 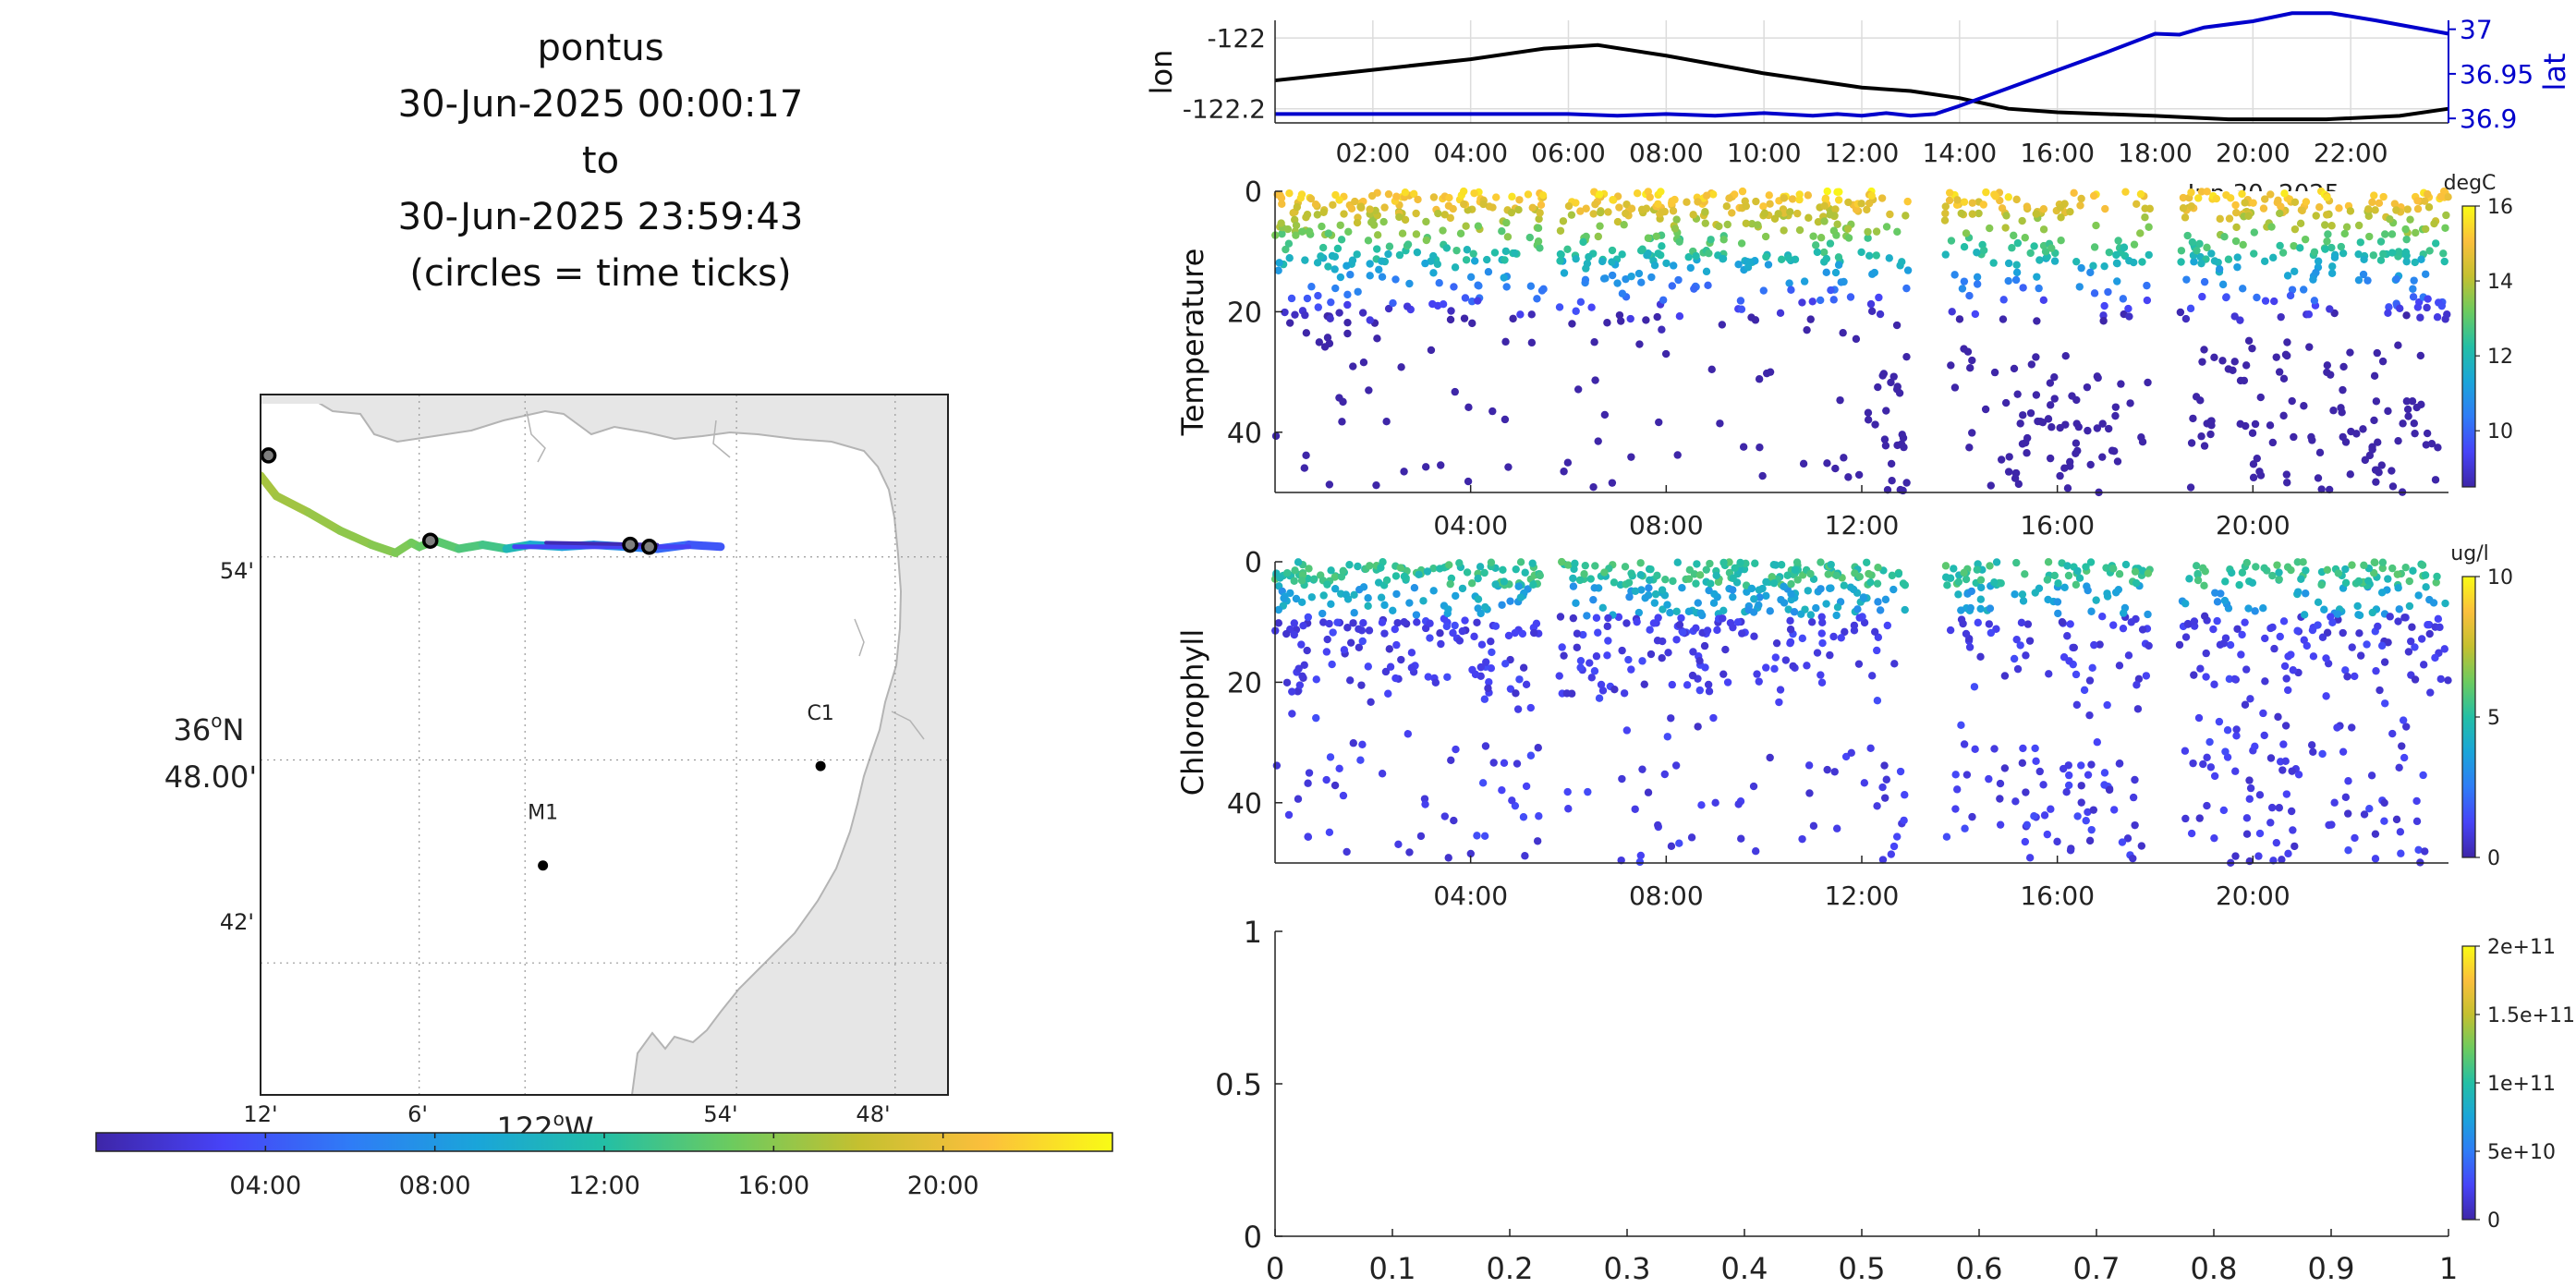 What do you see at coordinates (1253, 1237) in the screenshot?
I see `empty-y-tick-label: 0` at bounding box center [1253, 1237].